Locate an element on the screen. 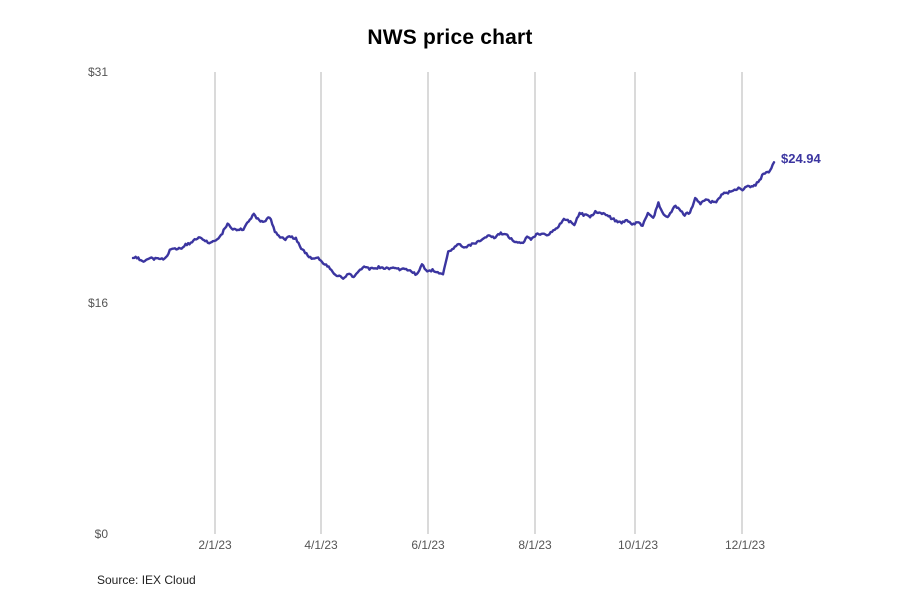 This screenshot has width=900, height=600. x-tick-label-0: 2/1/23 is located at coordinates (215, 545).